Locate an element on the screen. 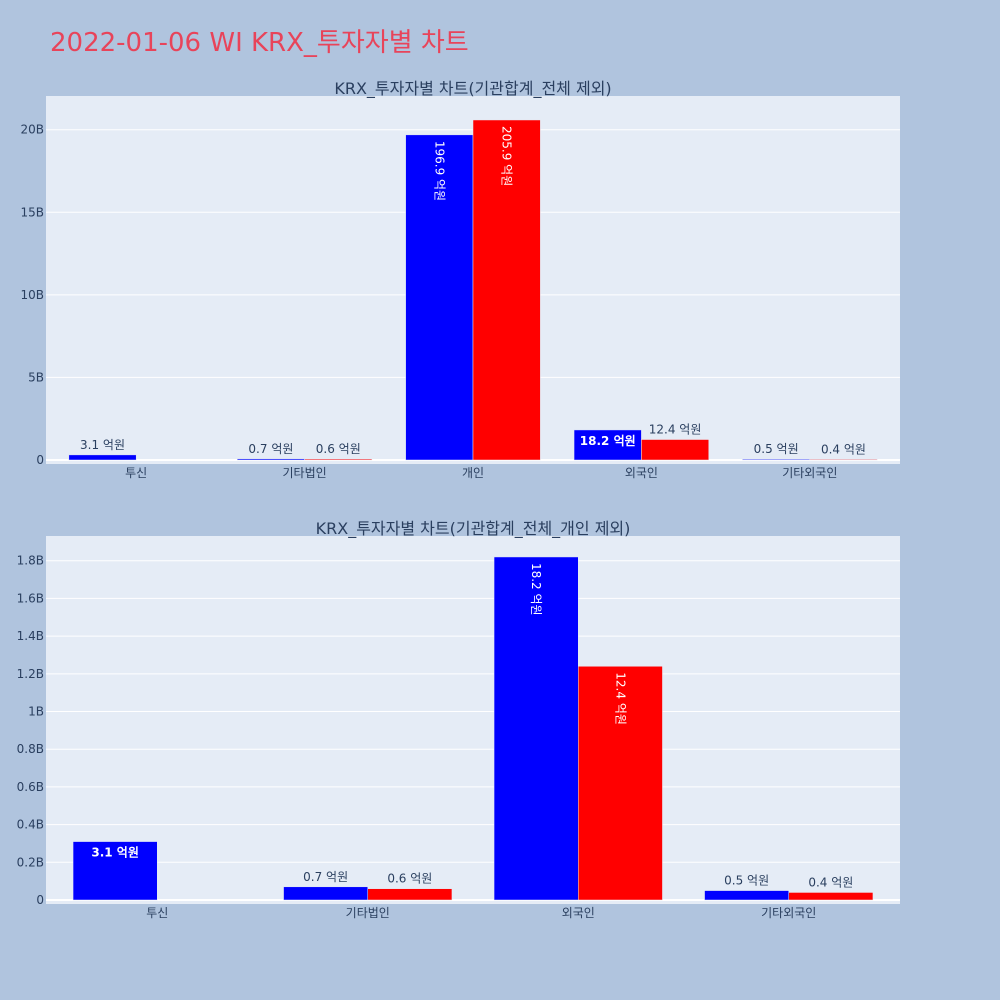 The height and width of the screenshot is (1000, 1000). y-tick-label: 0.8B is located at coordinates (30, 749).